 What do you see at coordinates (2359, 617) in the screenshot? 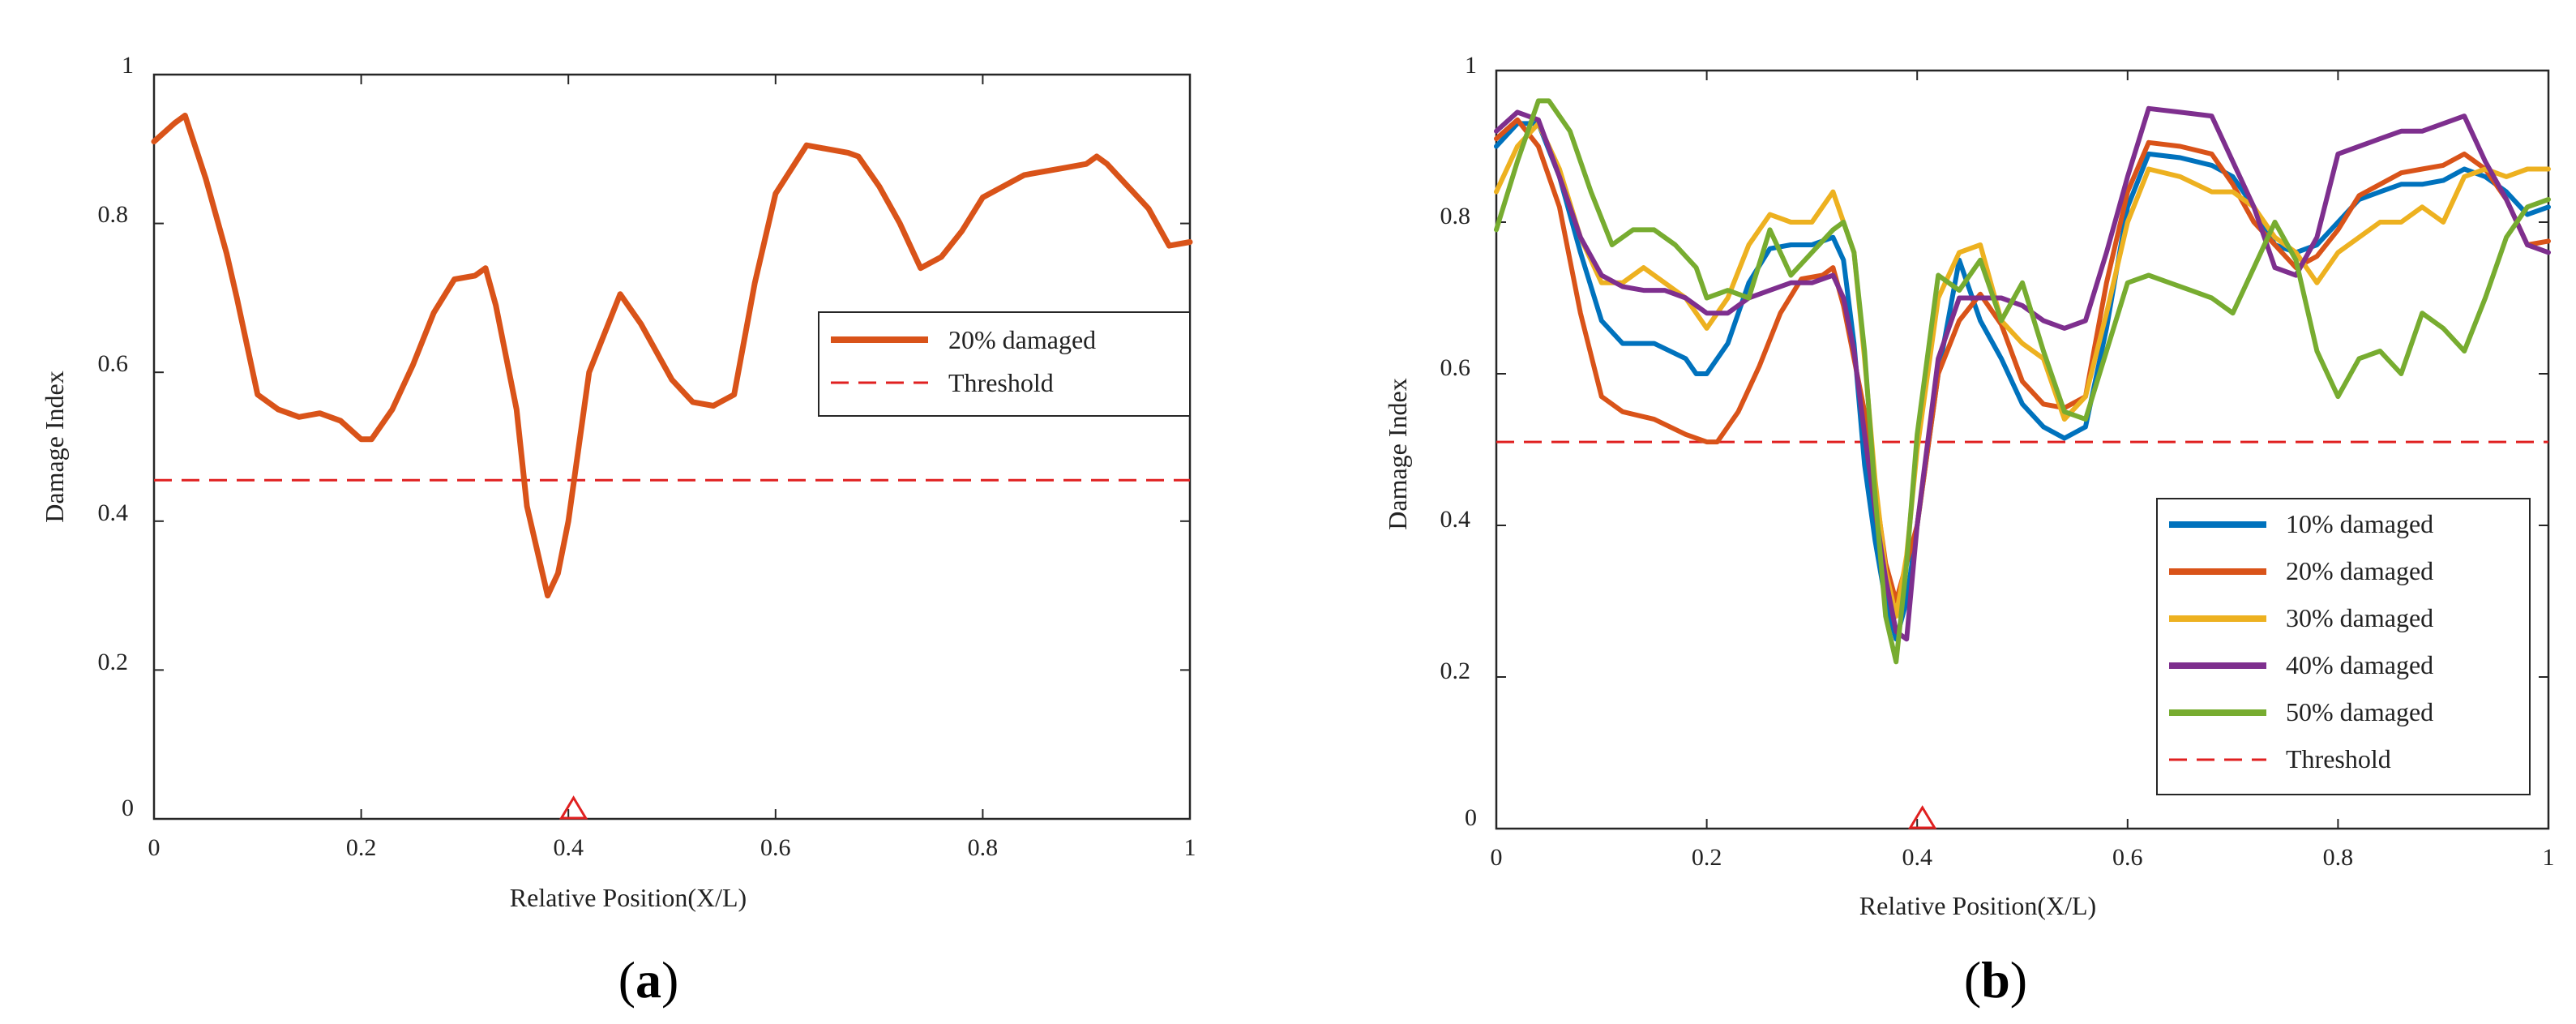
I see `legend-label-30-damaged: 30% damaged` at bounding box center [2359, 617].